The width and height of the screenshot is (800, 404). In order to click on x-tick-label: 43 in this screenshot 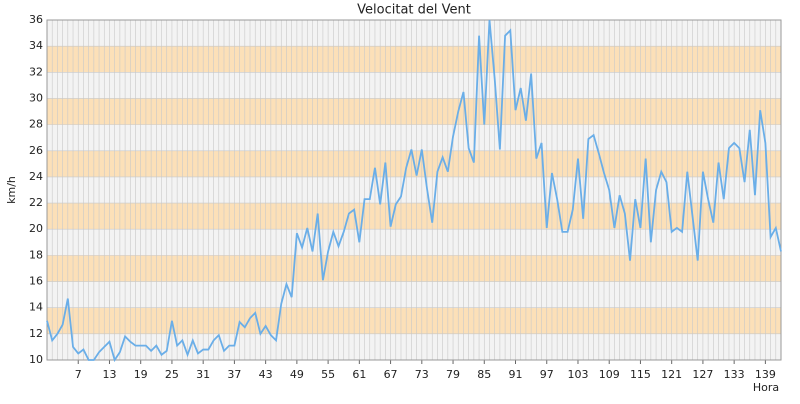, I will do `click(266, 374)`.